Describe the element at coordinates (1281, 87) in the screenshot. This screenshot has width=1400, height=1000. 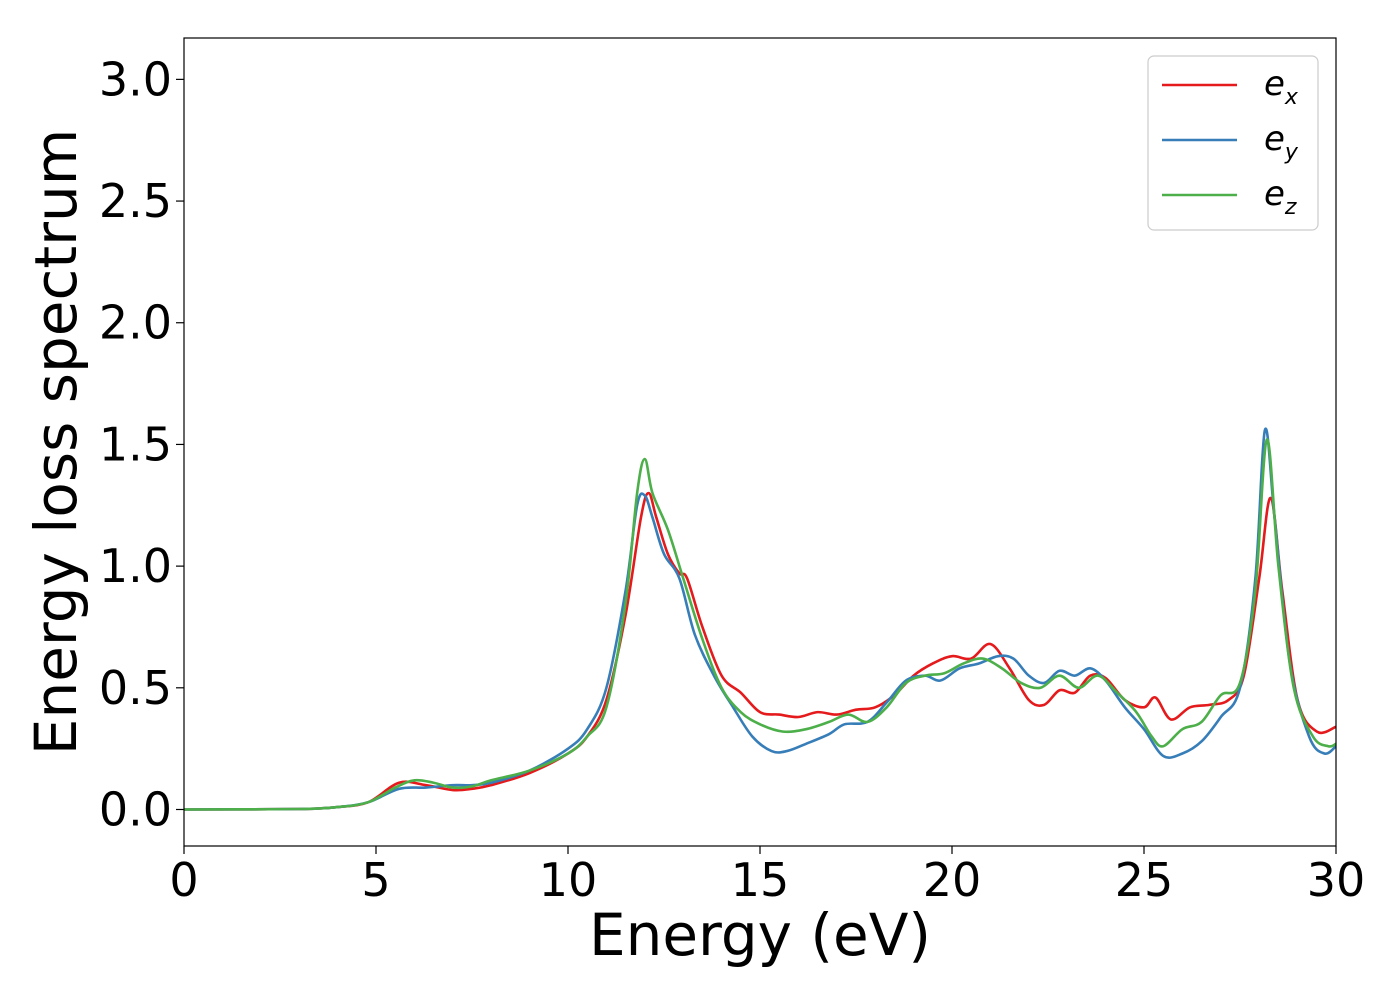
I see `legend-label-x: ex` at that location.